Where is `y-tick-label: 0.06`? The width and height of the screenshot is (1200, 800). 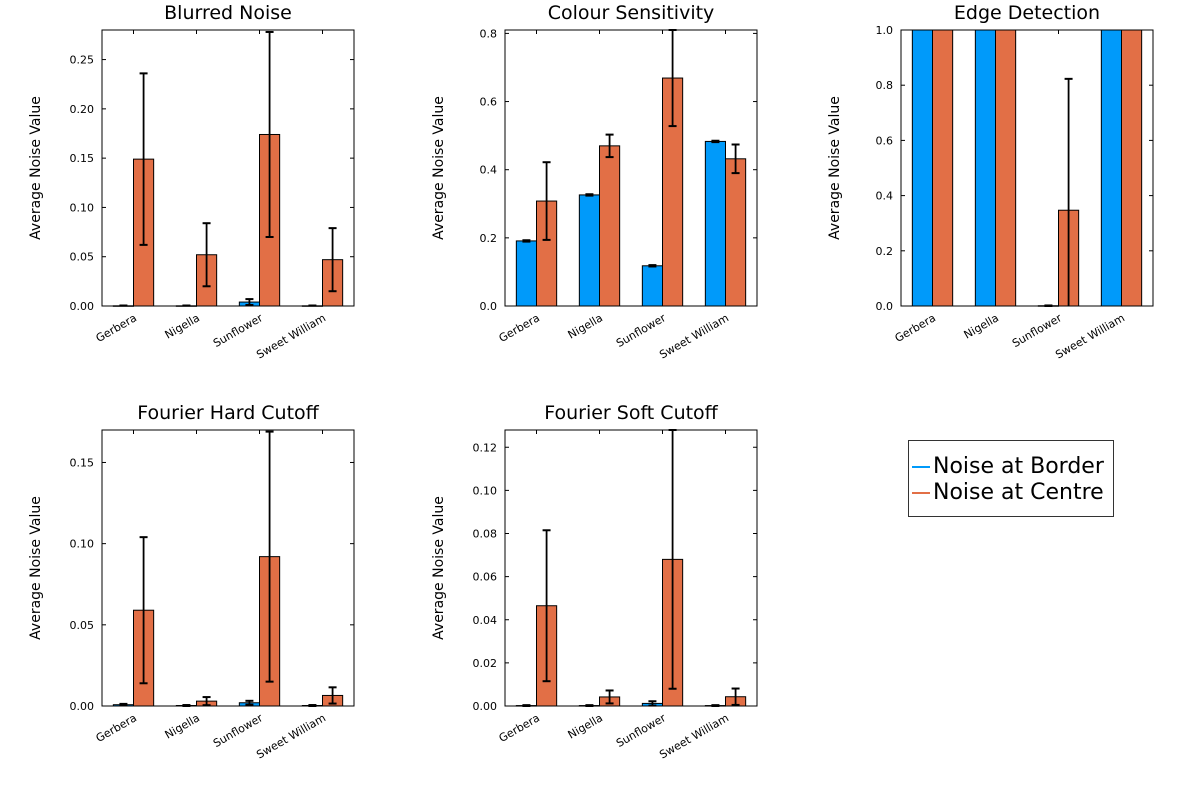
y-tick-label: 0.06 is located at coordinates (485, 577).